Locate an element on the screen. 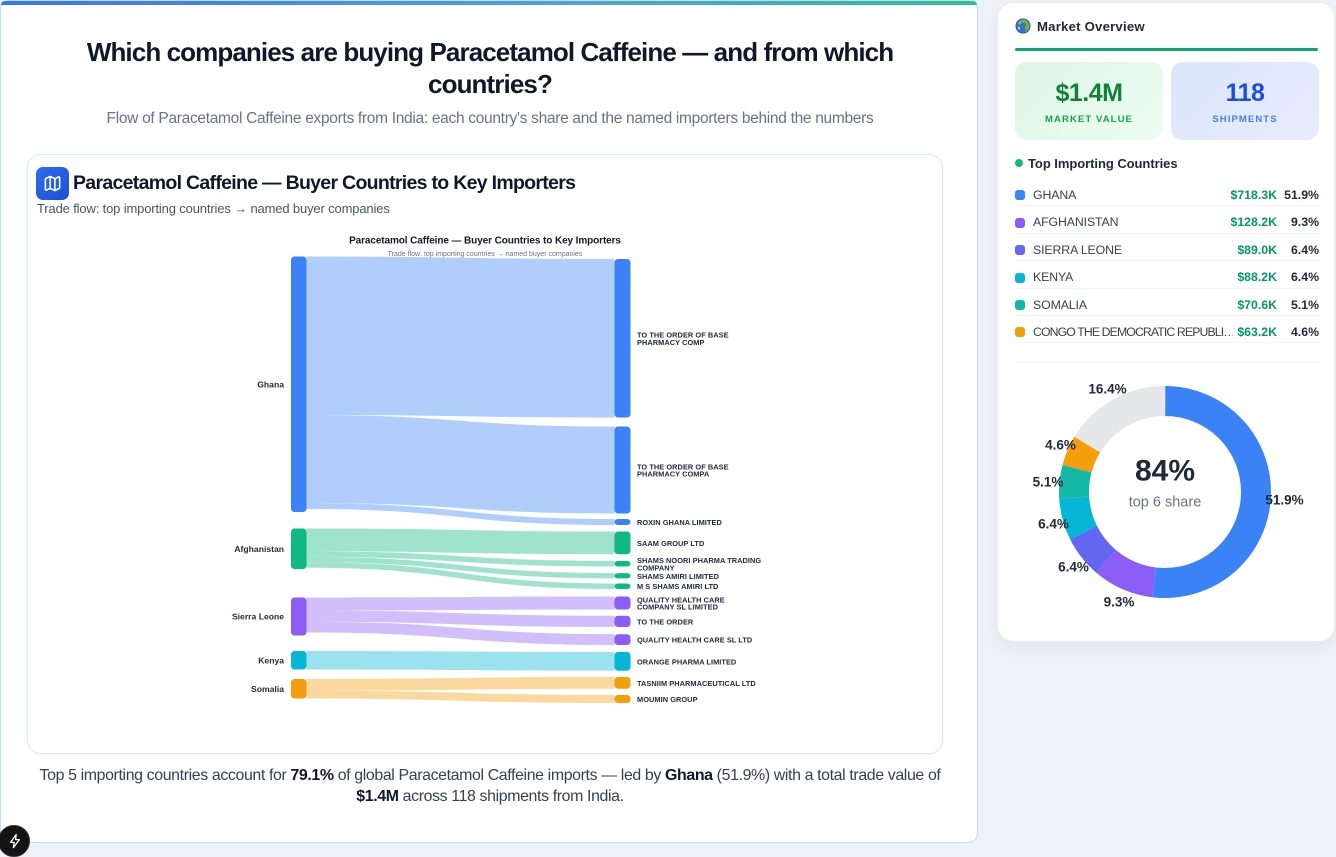 The height and width of the screenshot is (857, 1336). svg-text: SHAMS AMIRI LIMITED is located at coordinates (678, 576).